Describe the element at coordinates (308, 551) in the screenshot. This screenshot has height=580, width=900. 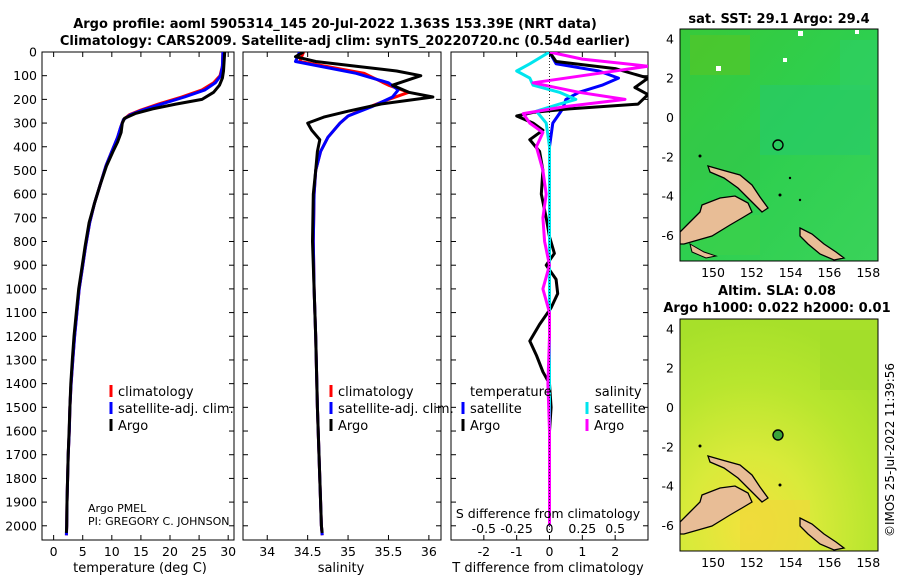
I see `x-tick-label: 34.5` at that location.